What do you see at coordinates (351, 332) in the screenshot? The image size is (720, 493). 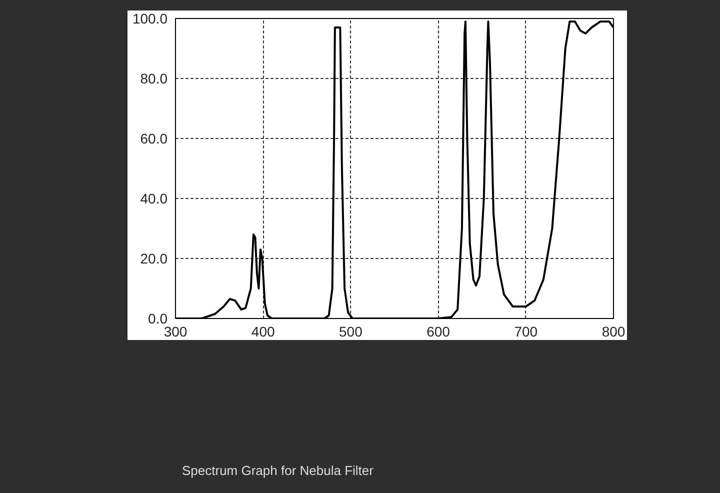 I see `x-tick-label: 500` at bounding box center [351, 332].